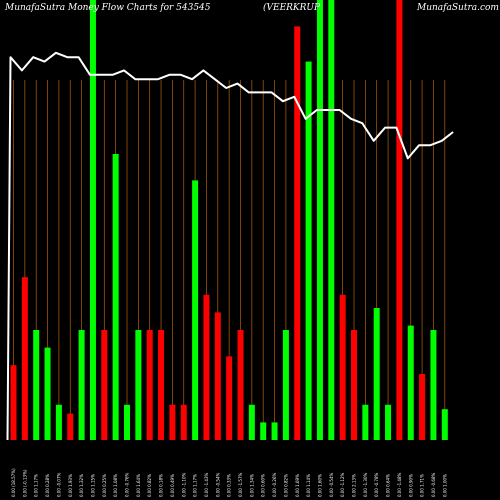 This screenshot has width=500, height=500. What do you see at coordinates (161, 485) in the screenshot?
I see `x-tick-label: 0.00 0.18%` at bounding box center [161, 485].